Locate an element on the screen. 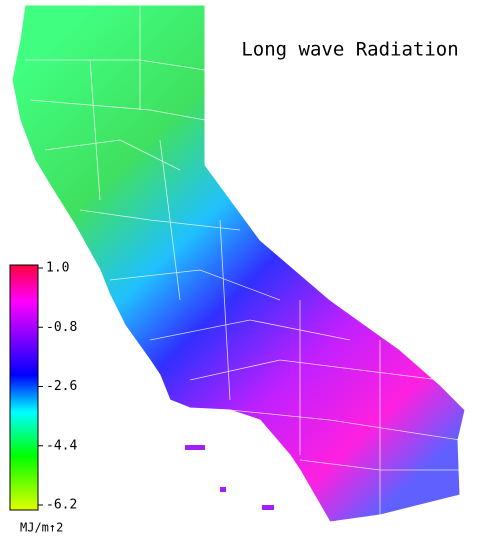 Image resolution: width=500 pixels, height=554 pixels. colorbar is located at coordinates (24, 387).